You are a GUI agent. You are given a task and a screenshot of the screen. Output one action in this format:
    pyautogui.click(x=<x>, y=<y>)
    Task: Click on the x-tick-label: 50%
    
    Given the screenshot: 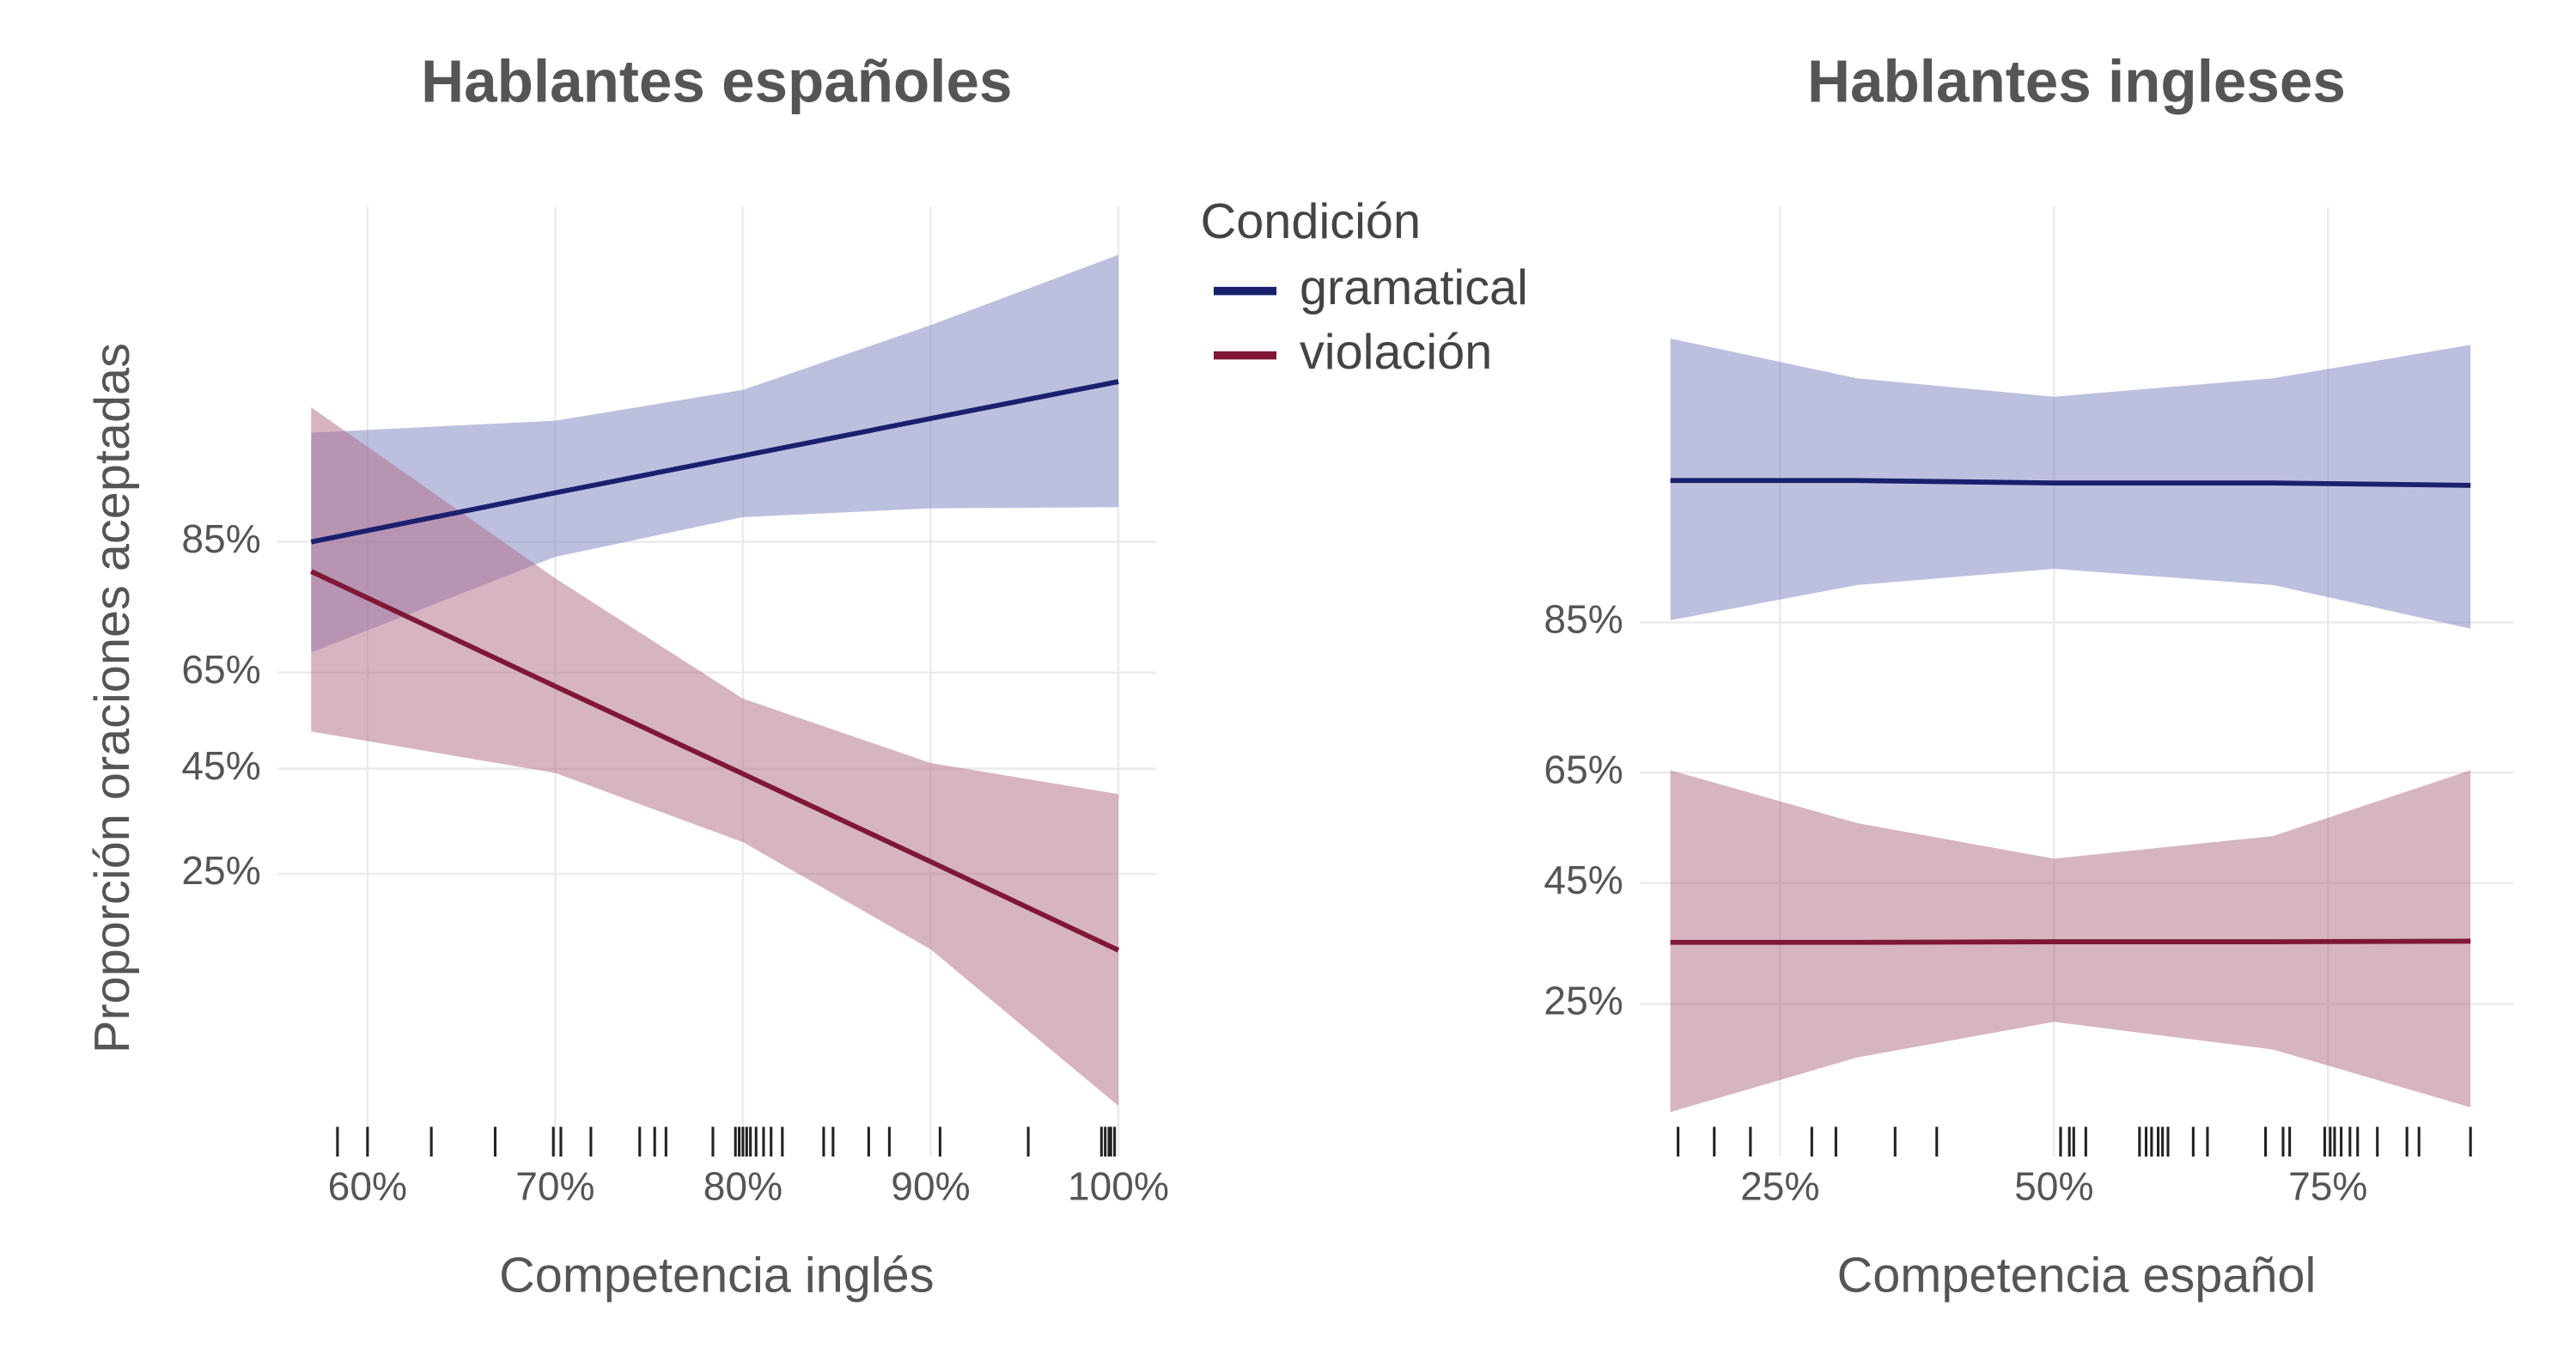 What is the action you would take?
    pyautogui.click(x=2053, y=1187)
    